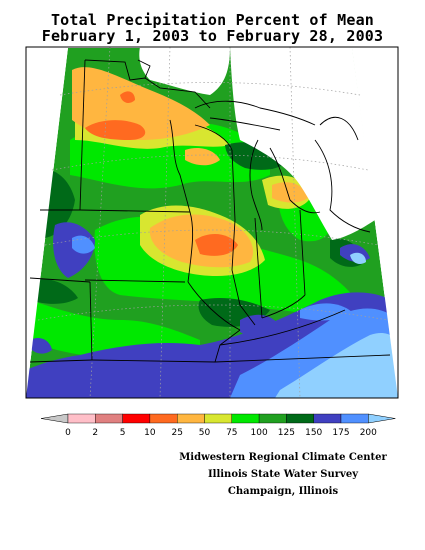  What do you see at coordinates (259, 433) in the screenshot?
I see `legend-tick-label: 100` at bounding box center [259, 433].